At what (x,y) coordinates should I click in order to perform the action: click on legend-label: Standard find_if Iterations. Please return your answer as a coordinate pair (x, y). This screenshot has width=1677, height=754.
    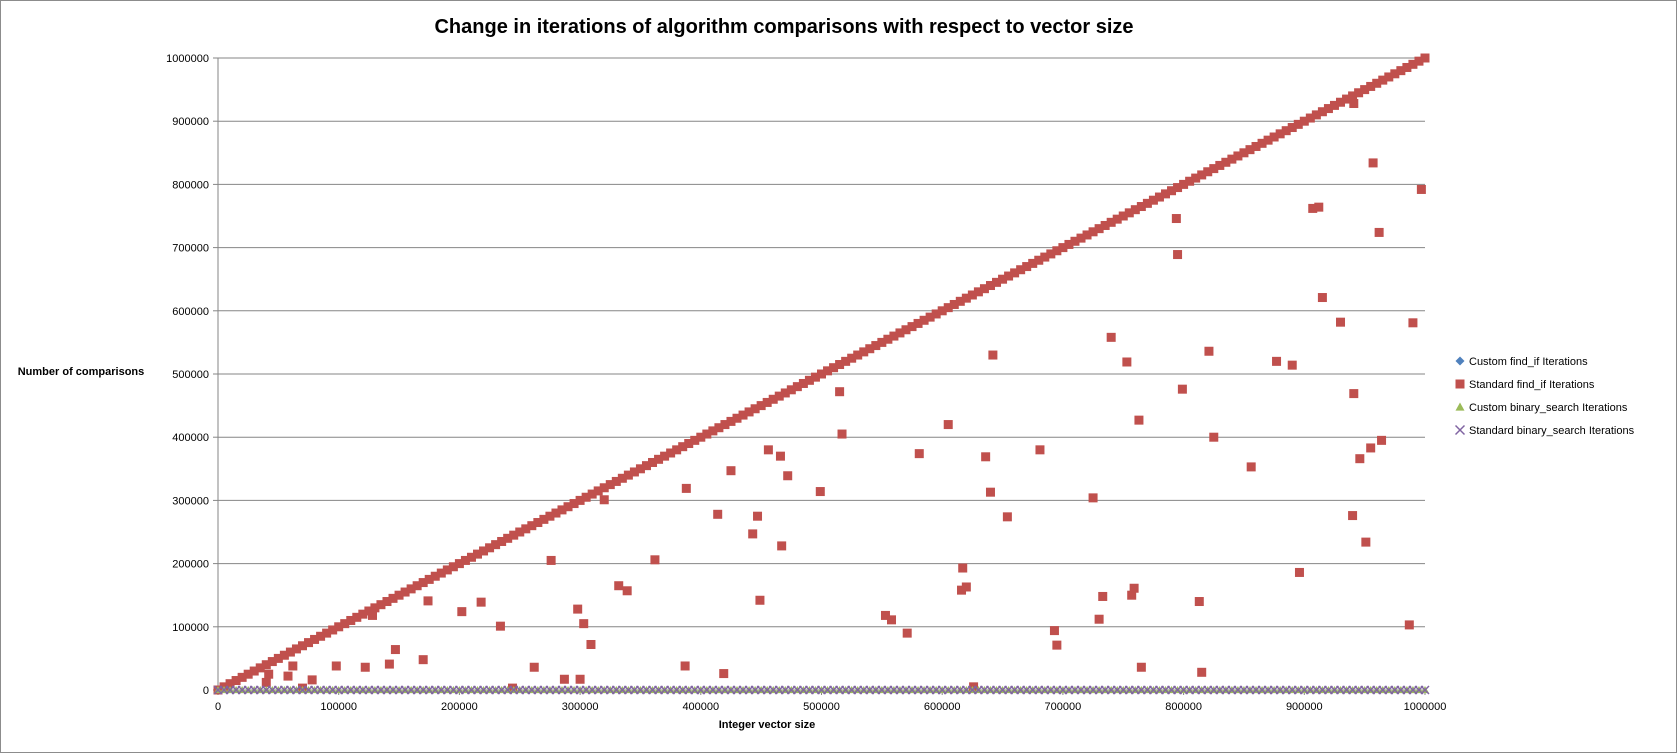
    Looking at the image, I should click on (1532, 385).